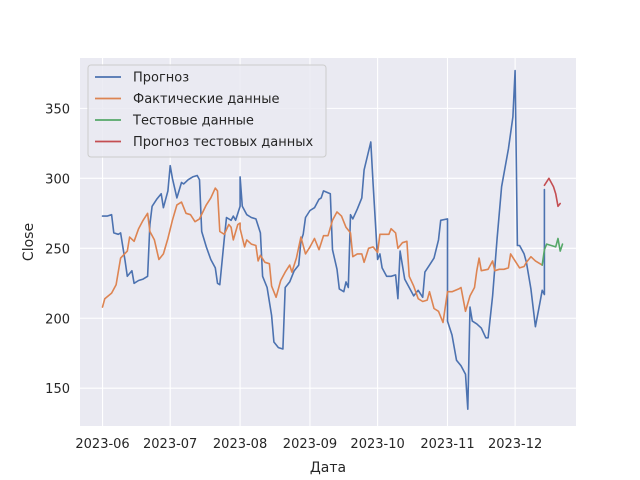 This screenshot has height=480, width=640. What do you see at coordinates (161, 78) in the screenshot?
I see `legend-label: Прогноз` at bounding box center [161, 78].